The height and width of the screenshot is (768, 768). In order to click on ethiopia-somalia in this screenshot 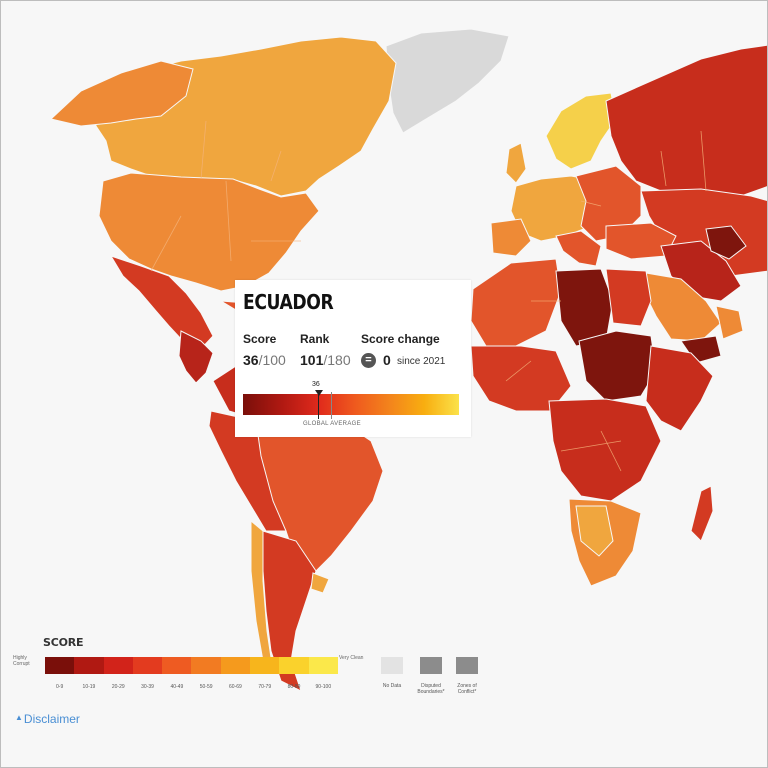, I will do `click(679, 388)`.